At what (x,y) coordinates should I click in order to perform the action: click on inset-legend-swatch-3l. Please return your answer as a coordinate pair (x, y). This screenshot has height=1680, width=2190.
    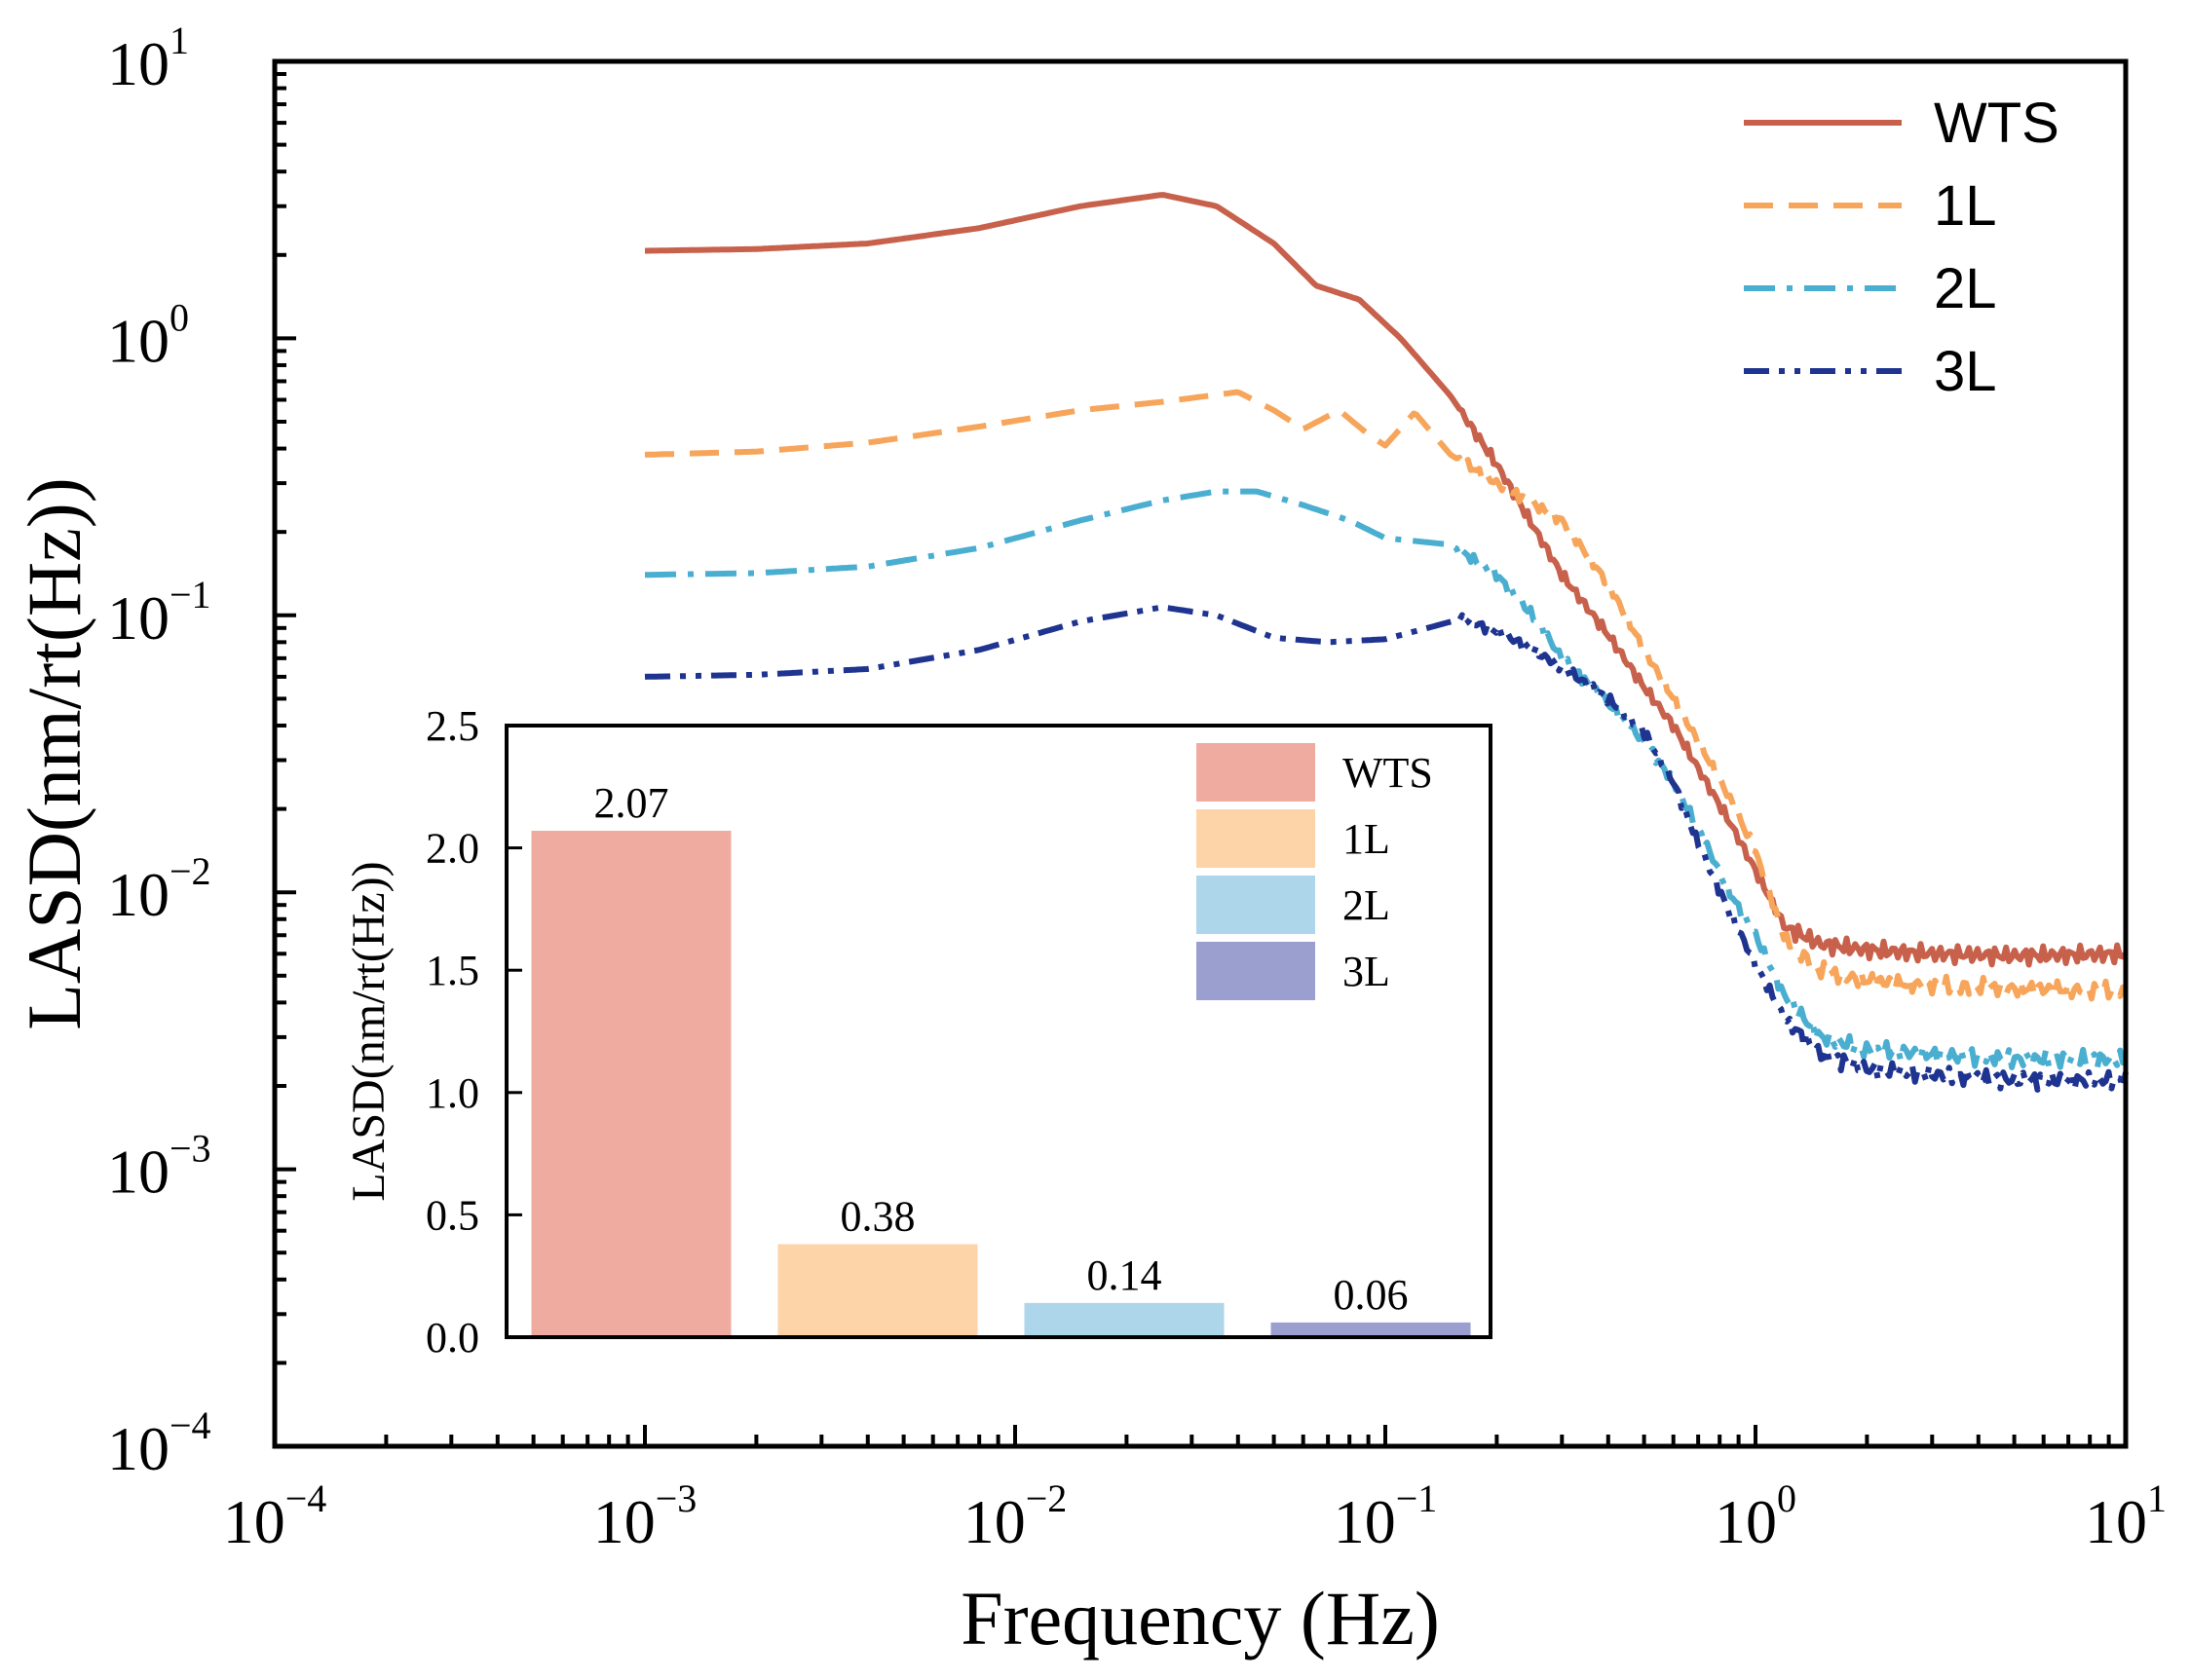
    Looking at the image, I should click on (1255, 971).